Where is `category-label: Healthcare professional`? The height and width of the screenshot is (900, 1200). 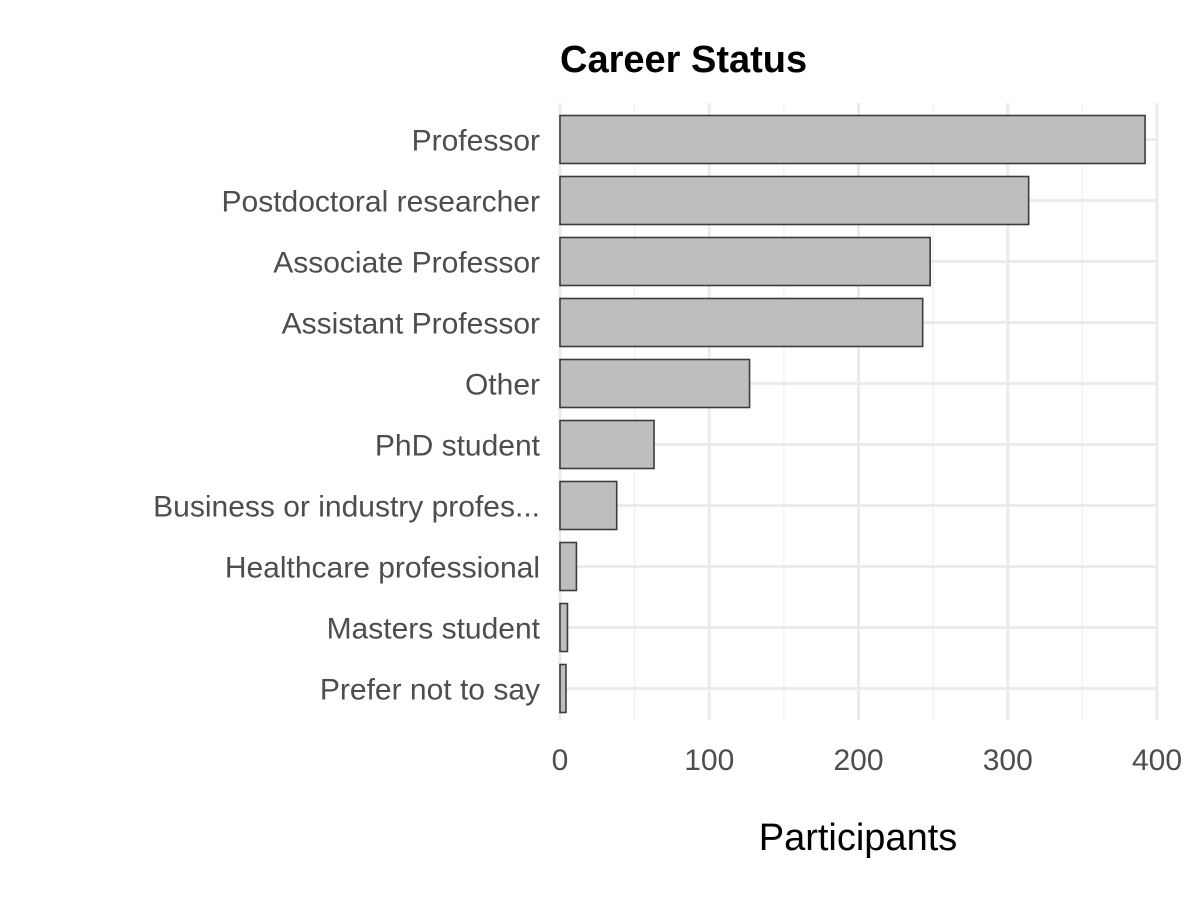 category-label: Healthcare professional is located at coordinates (382, 568).